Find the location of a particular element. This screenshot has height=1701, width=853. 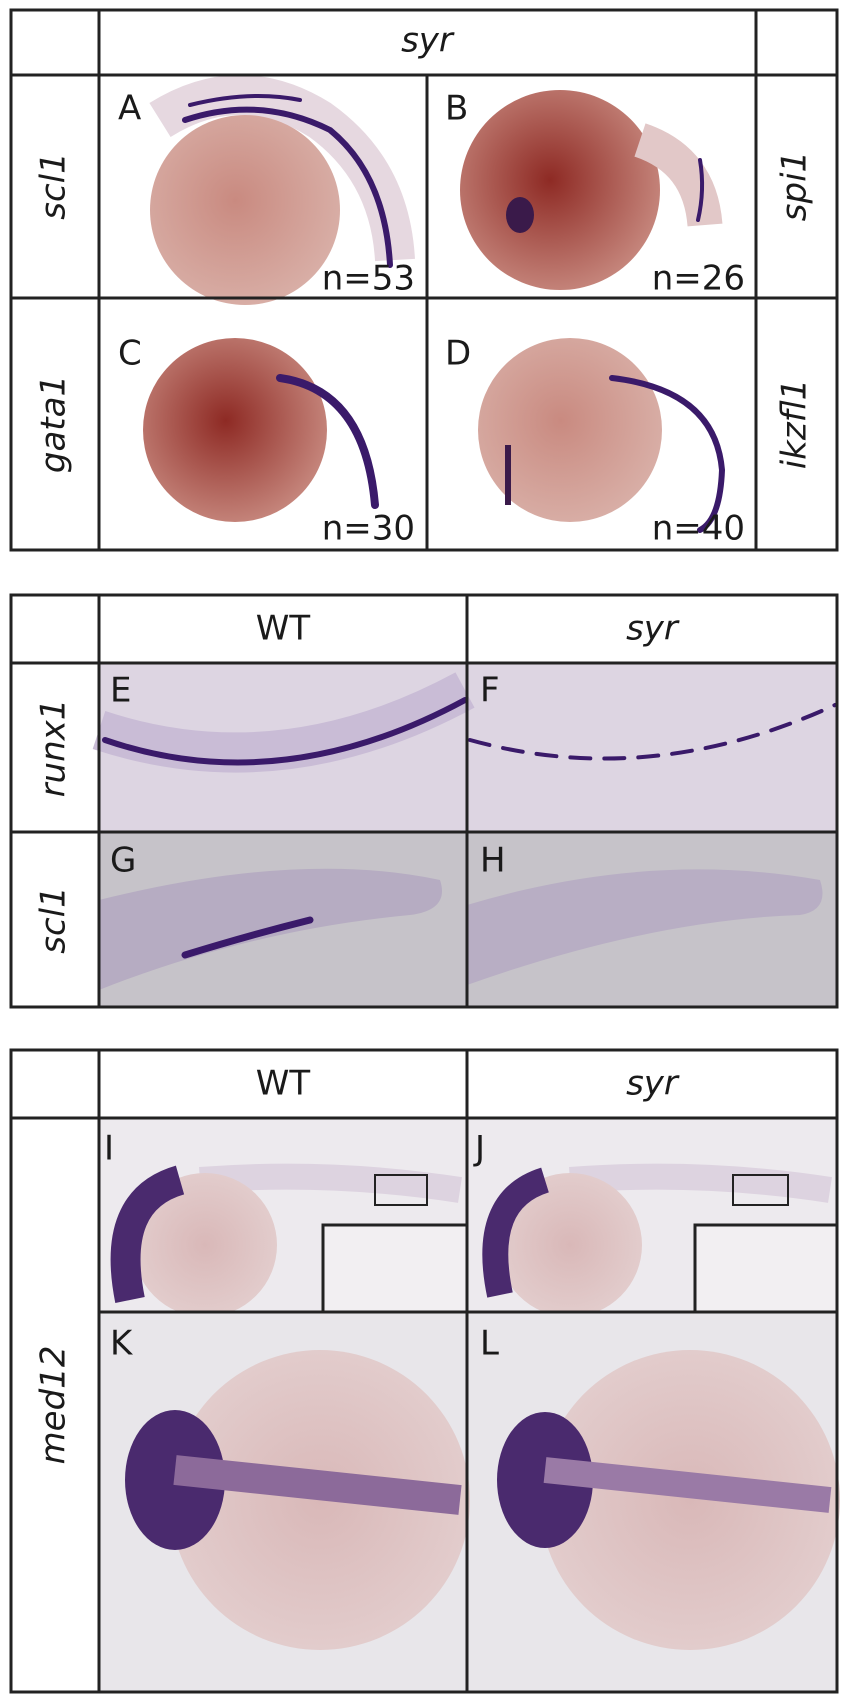

sample-count: n=26 is located at coordinates (698, 279).